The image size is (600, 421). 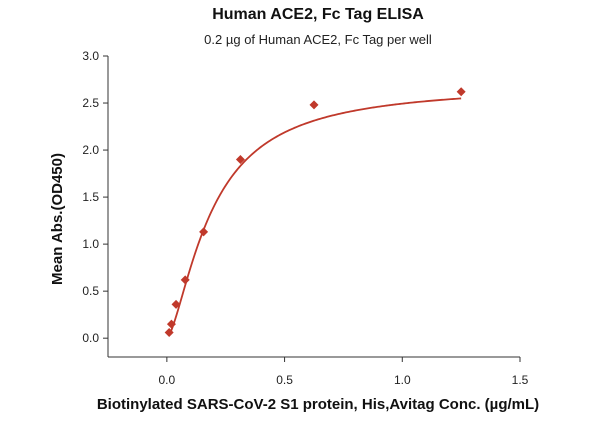 I want to click on y-tick-label: 0.5, so click(x=90, y=291).